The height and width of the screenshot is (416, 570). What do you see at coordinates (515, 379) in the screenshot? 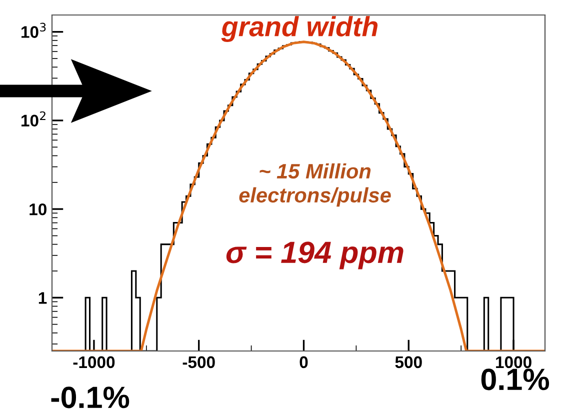
I see `text: 0.1%` at bounding box center [515, 379].